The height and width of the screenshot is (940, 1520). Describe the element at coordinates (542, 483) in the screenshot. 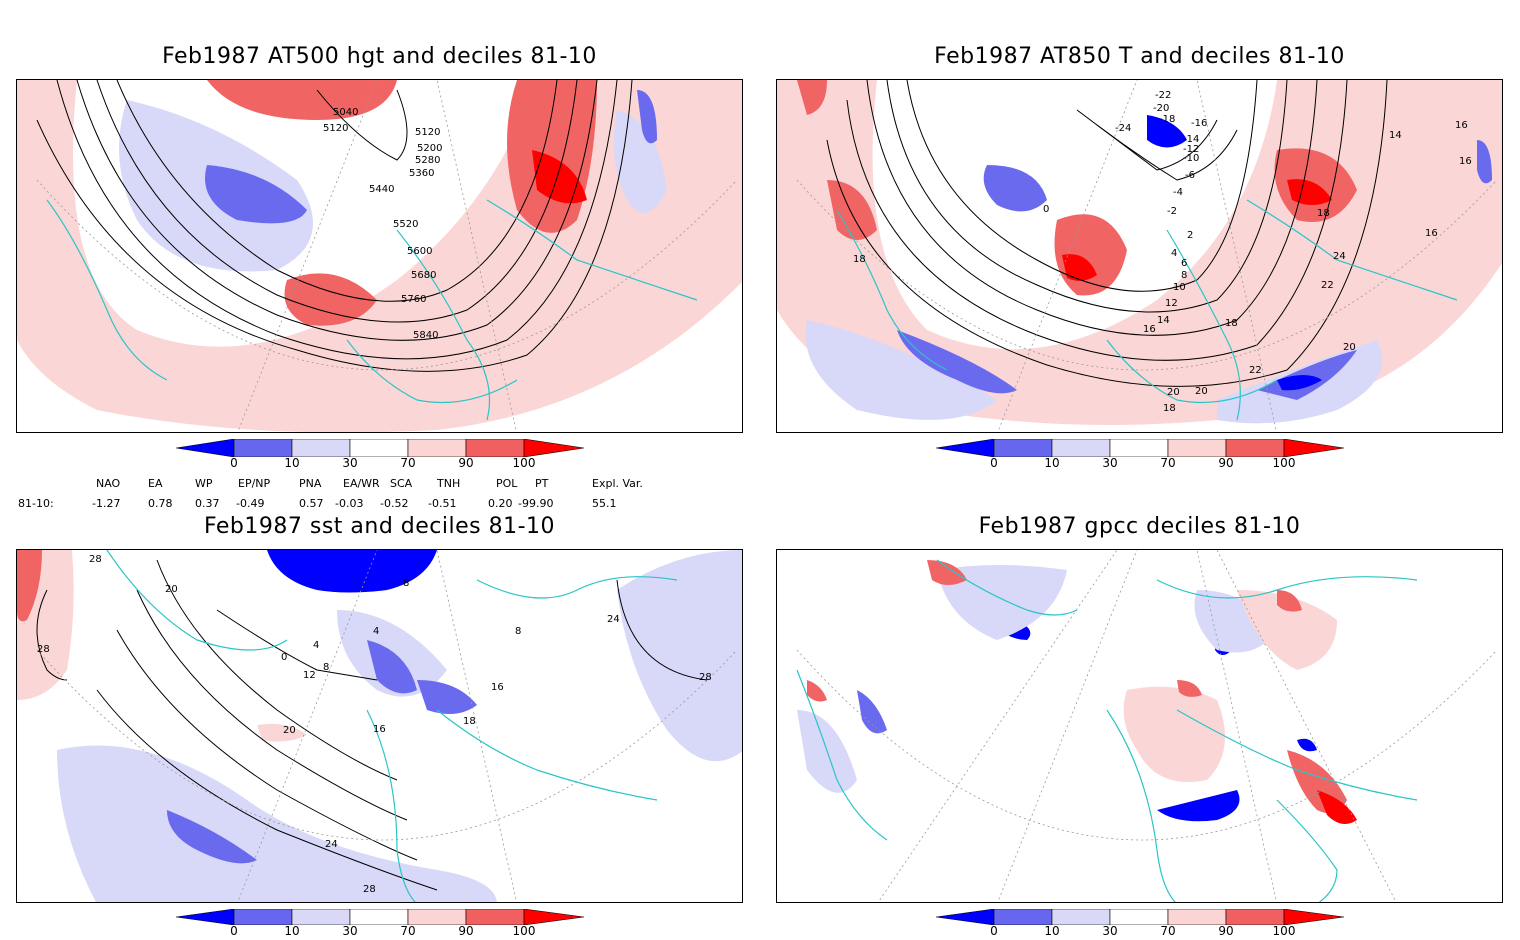

I see `index-header: PT` at that location.